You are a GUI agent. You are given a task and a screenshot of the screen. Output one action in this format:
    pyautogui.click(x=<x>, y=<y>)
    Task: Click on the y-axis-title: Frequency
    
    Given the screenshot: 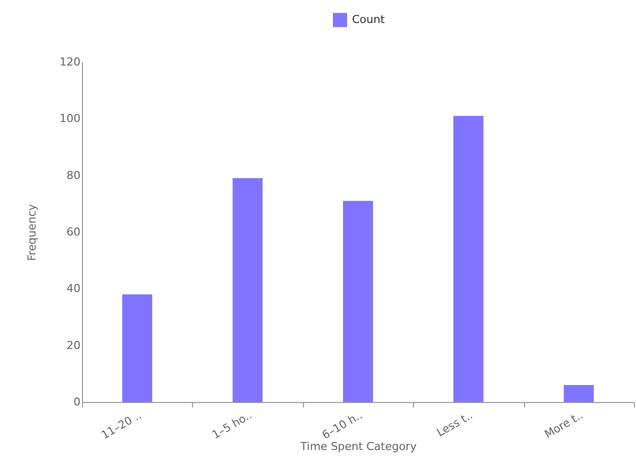 What is the action you would take?
    pyautogui.click(x=32, y=232)
    